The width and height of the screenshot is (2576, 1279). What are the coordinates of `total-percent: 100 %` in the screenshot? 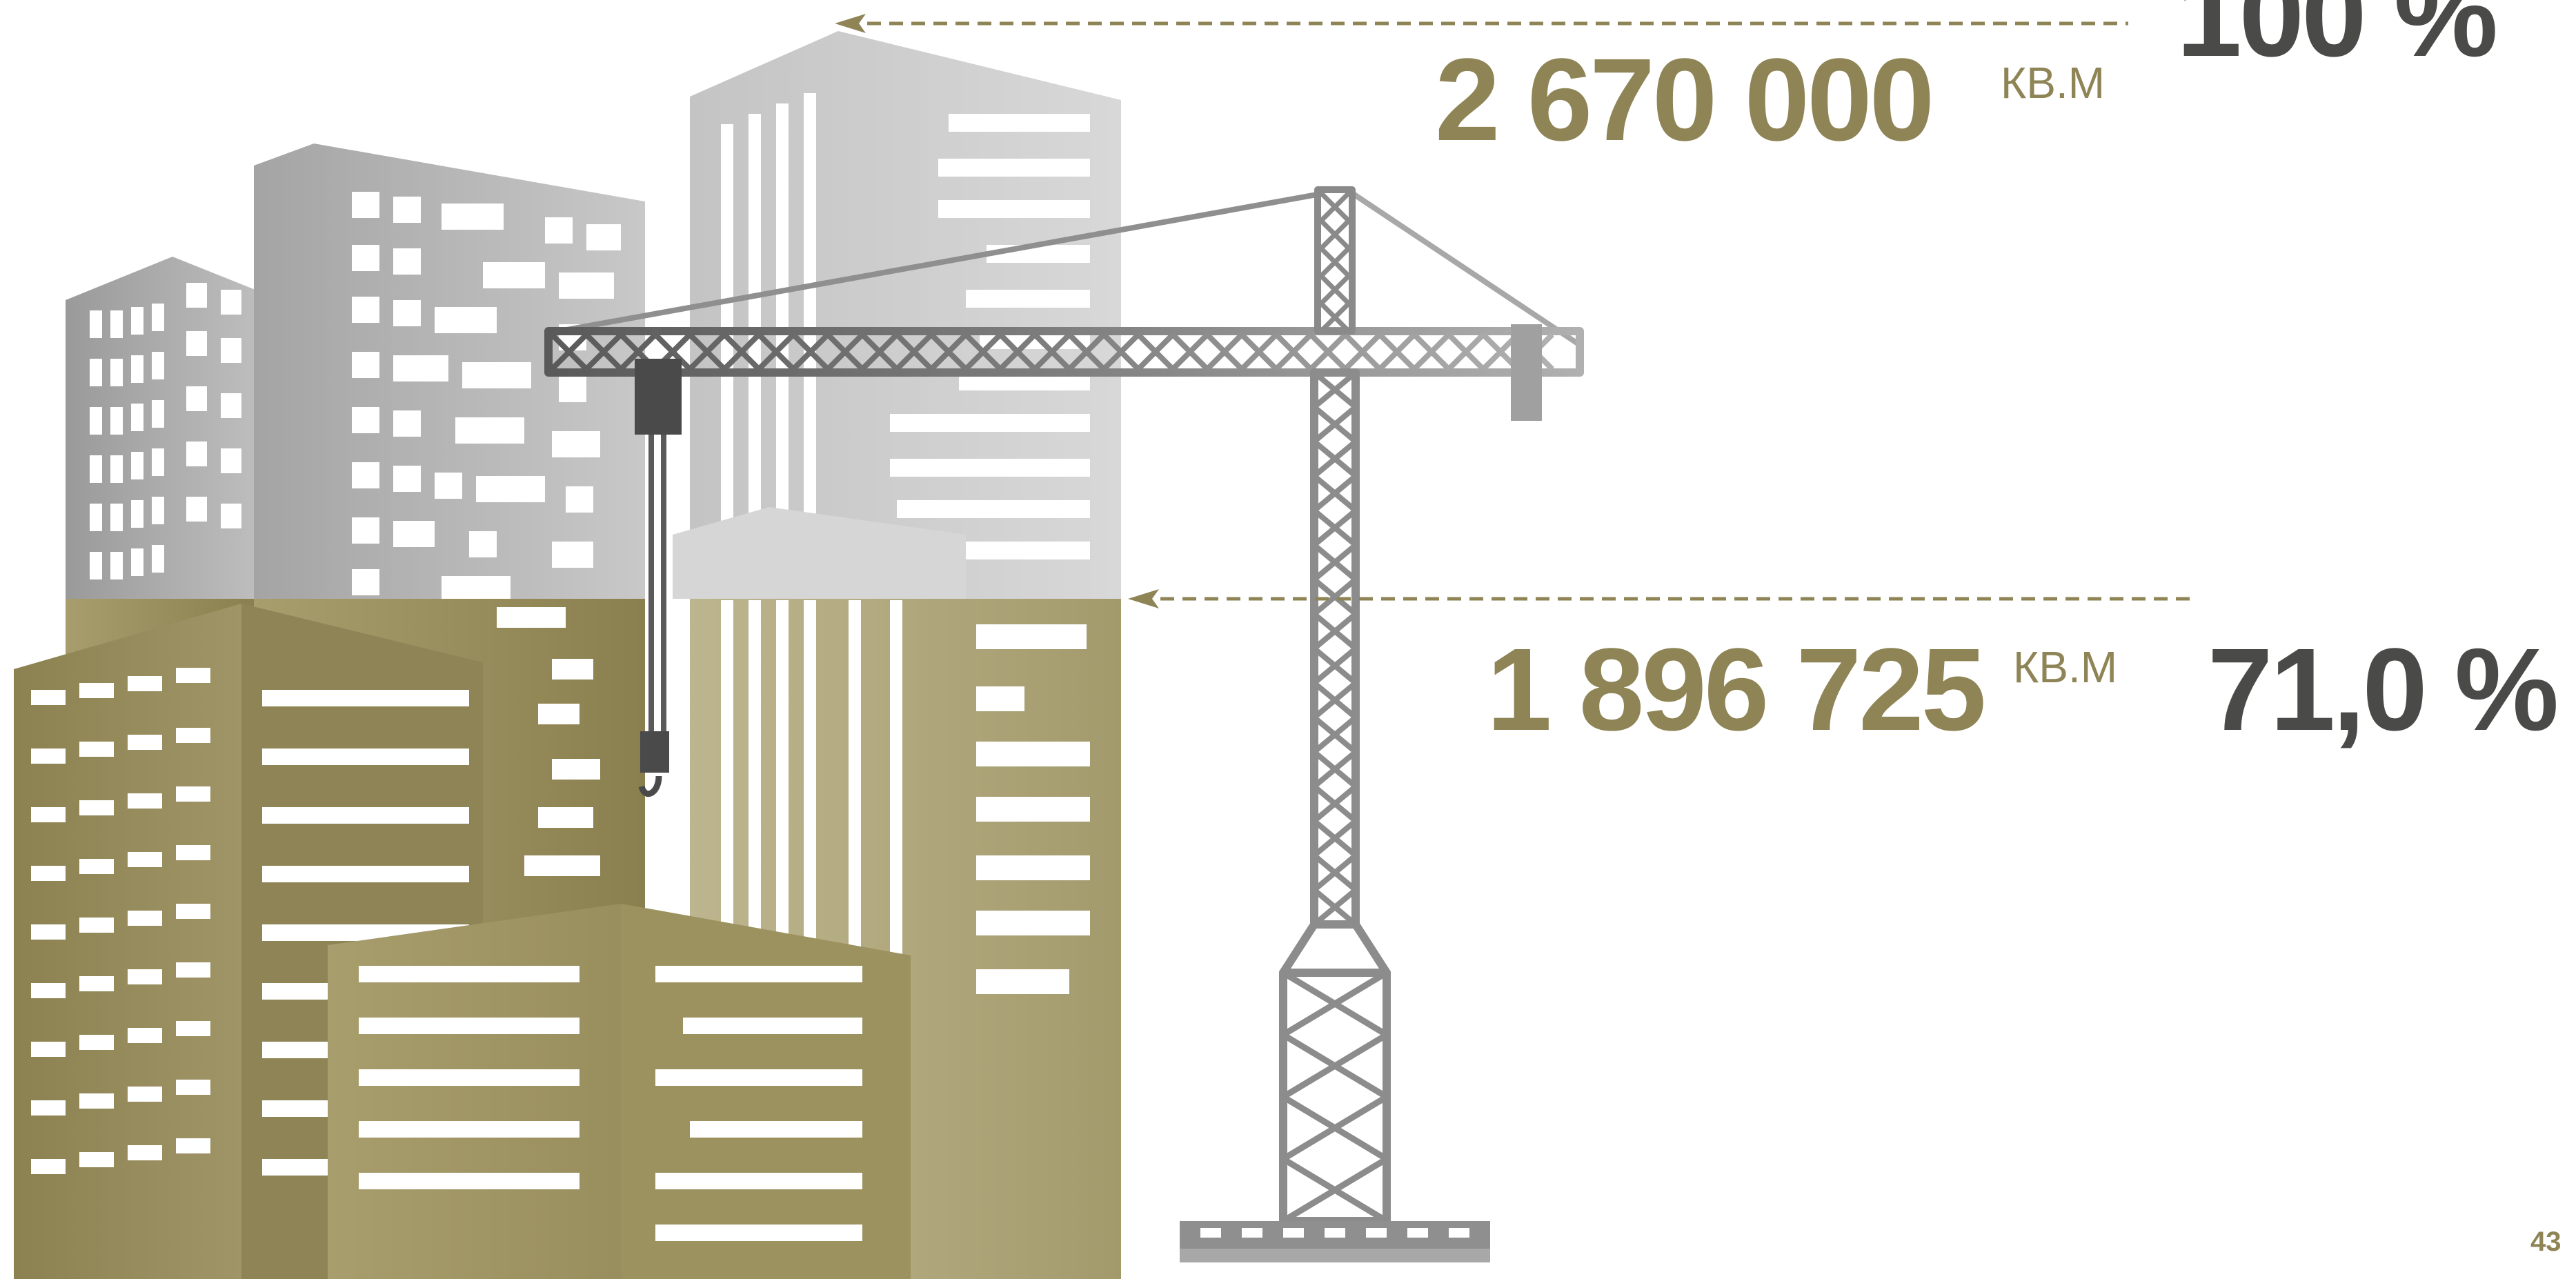 It's located at (2337, 41).